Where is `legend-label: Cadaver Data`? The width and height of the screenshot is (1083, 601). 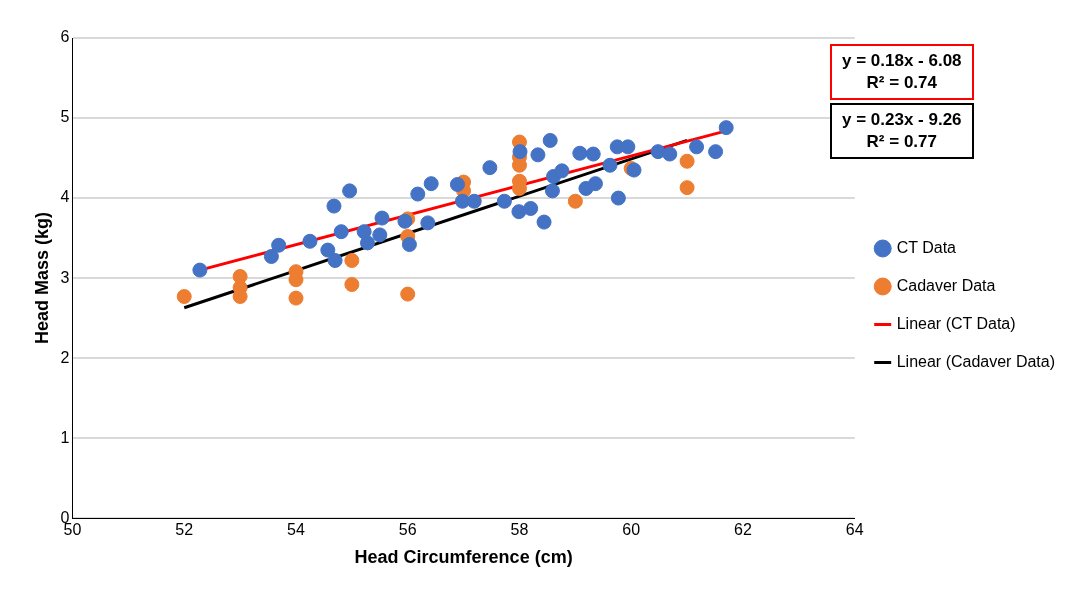
legend-label: Cadaver Data is located at coordinates (946, 285).